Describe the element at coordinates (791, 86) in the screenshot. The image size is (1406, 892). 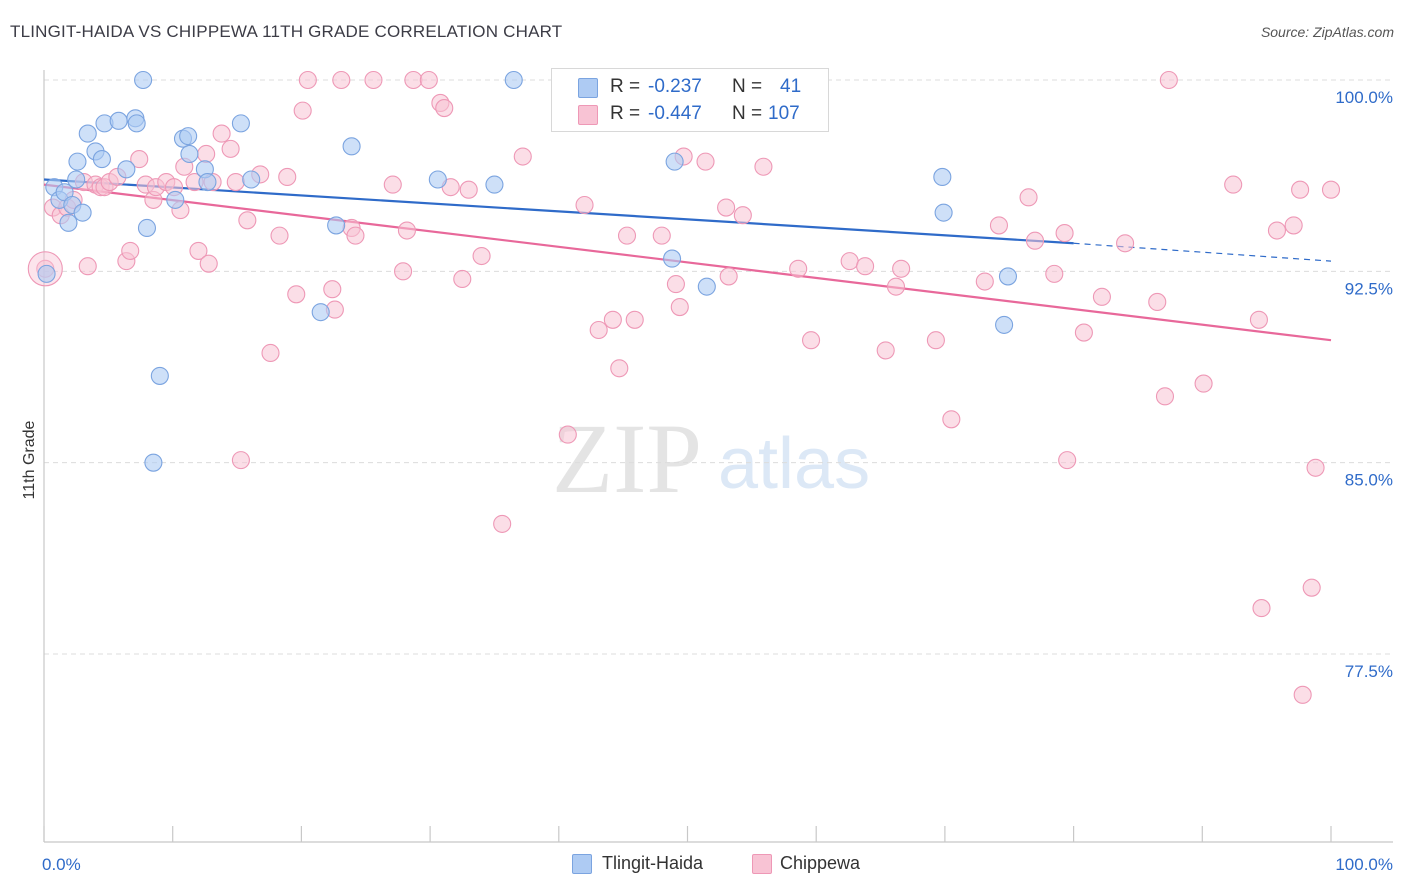
I see `legend-n-value-blue: 41` at that location.